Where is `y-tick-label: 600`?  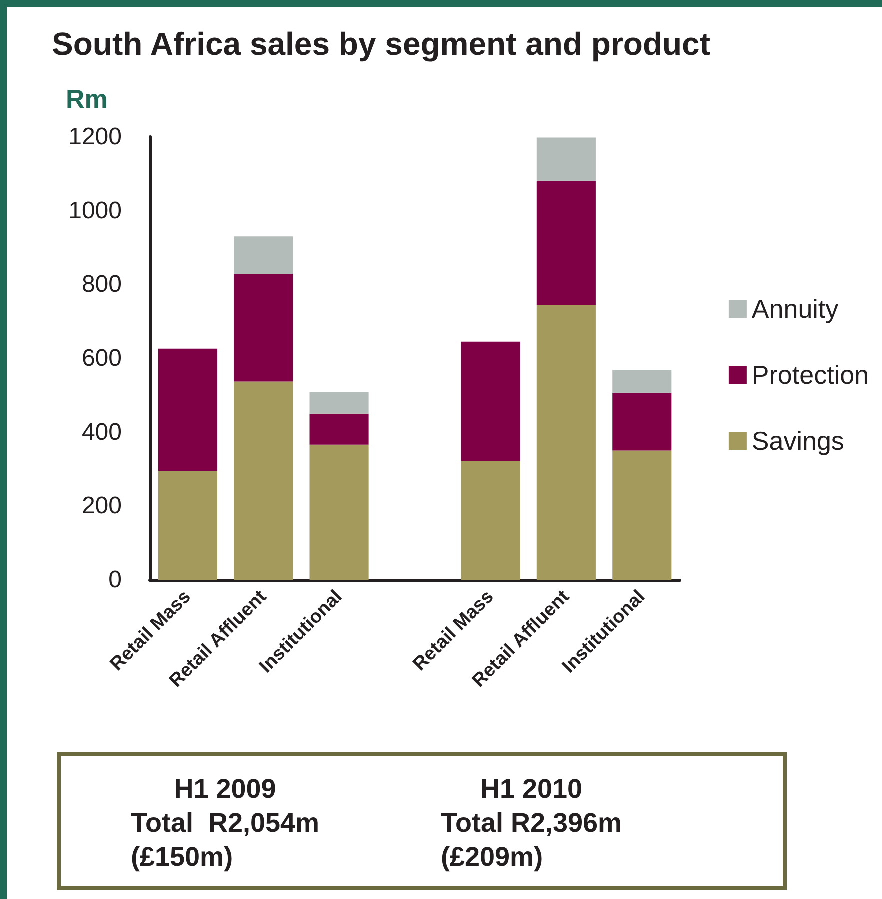
y-tick-label: 600 is located at coordinates (102, 358).